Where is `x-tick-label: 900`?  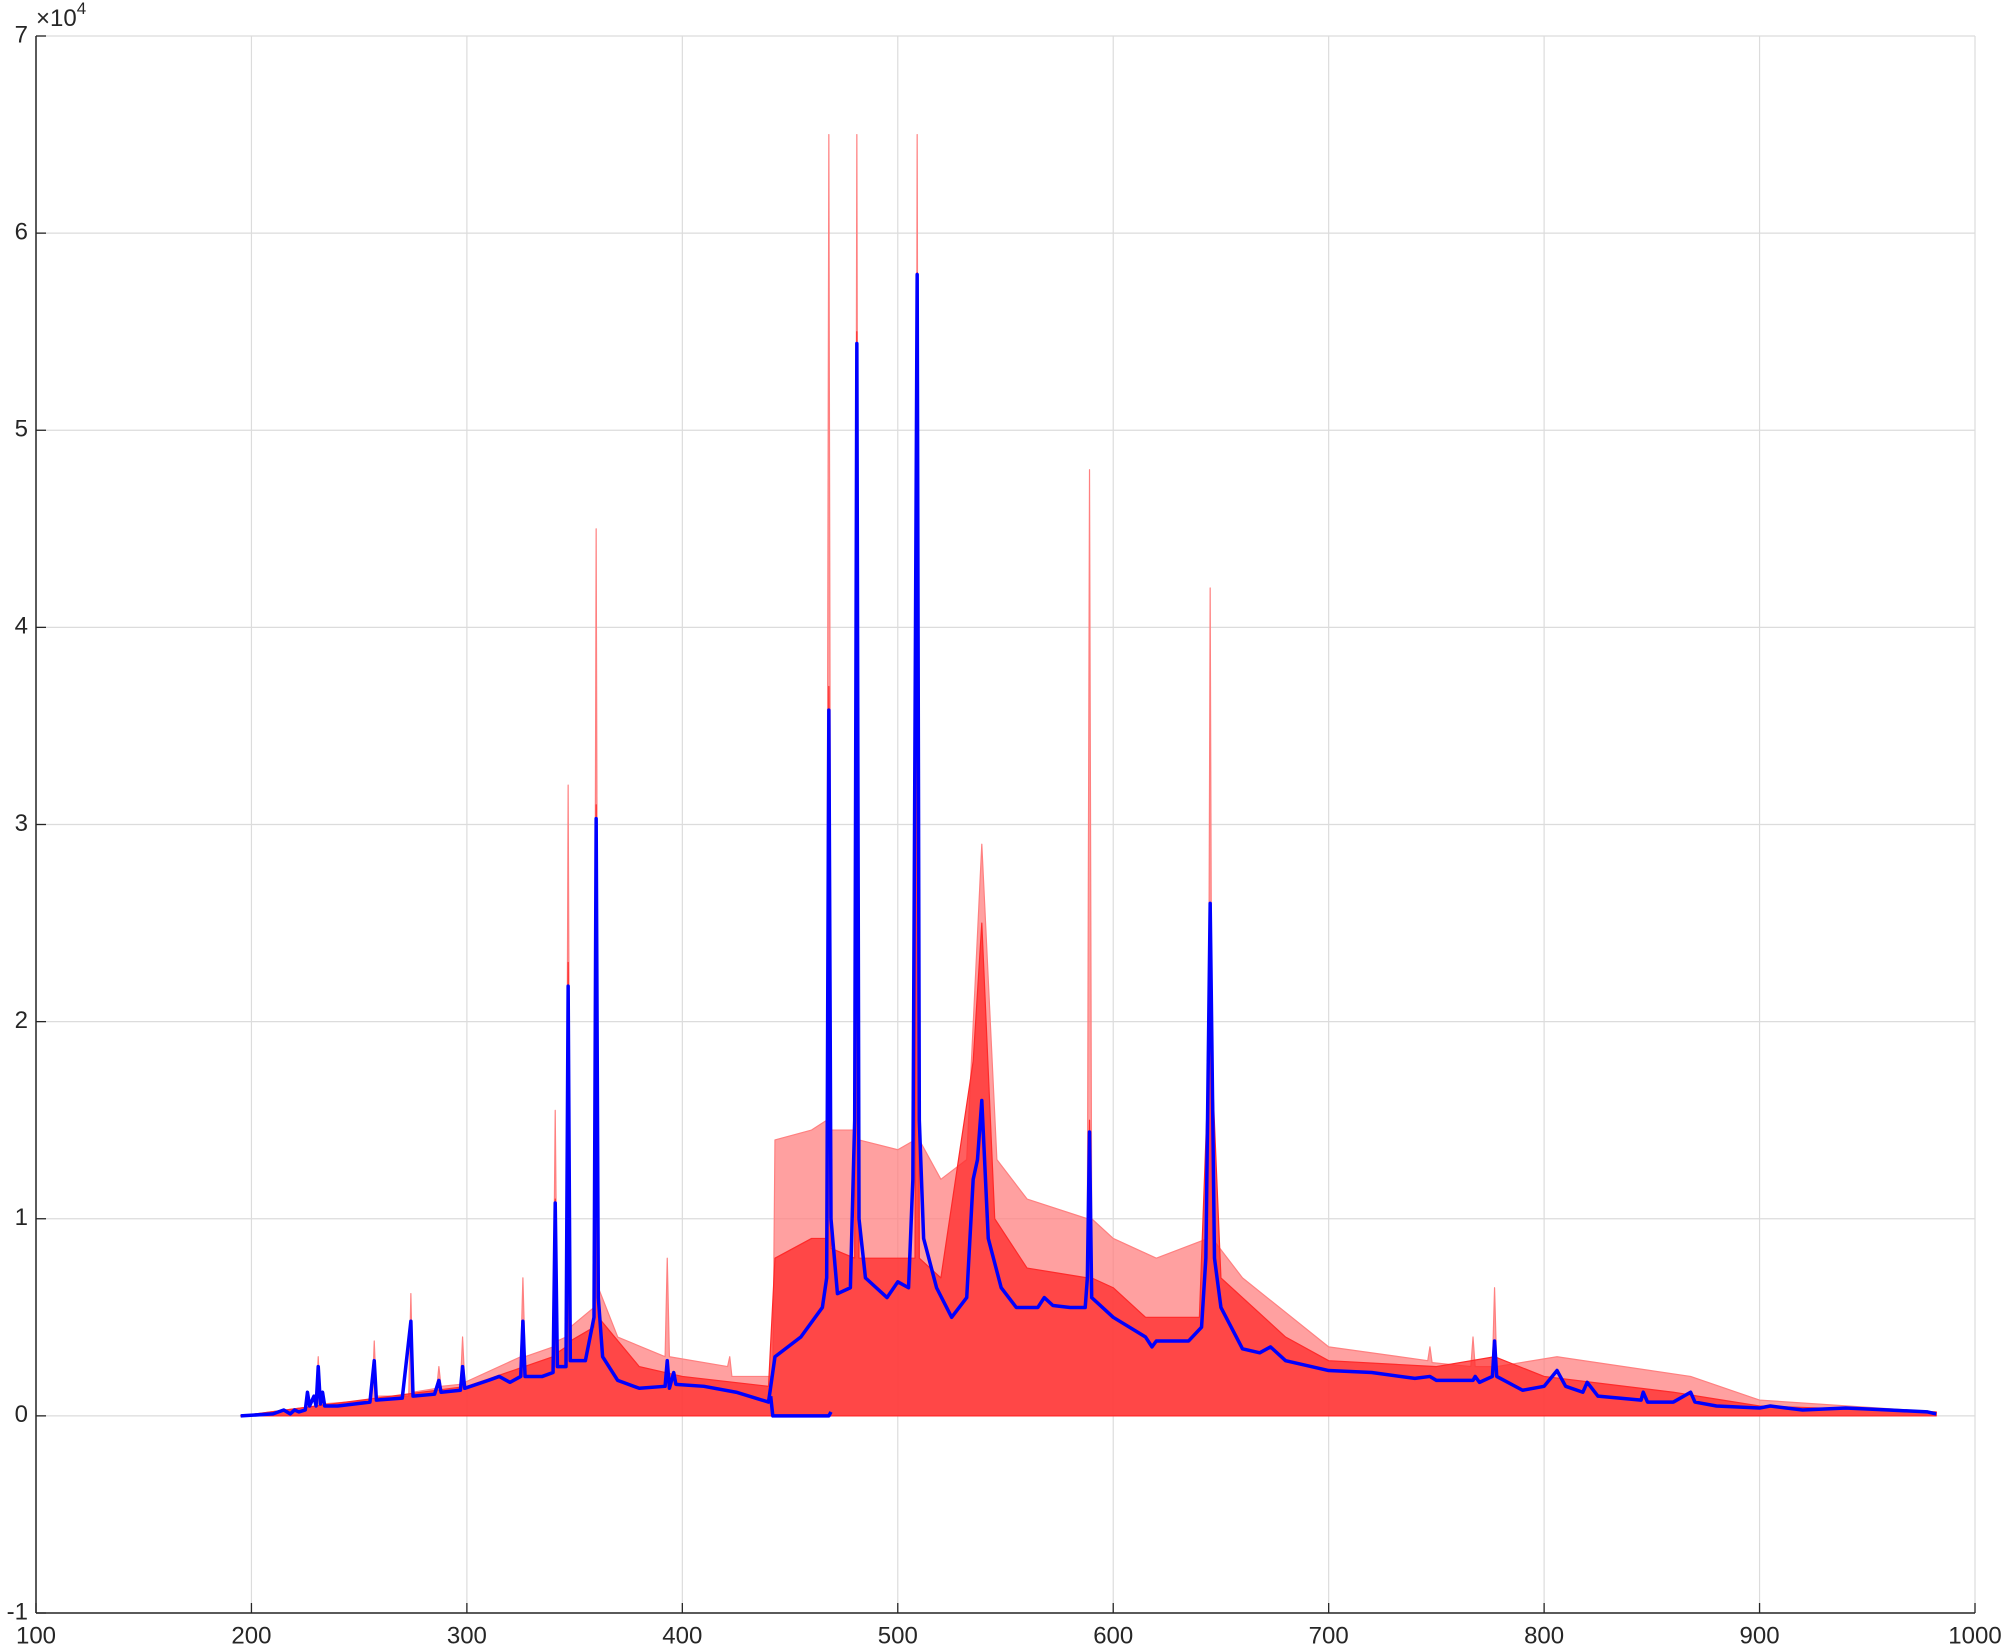 x-tick-label: 900 is located at coordinates (1760, 1635).